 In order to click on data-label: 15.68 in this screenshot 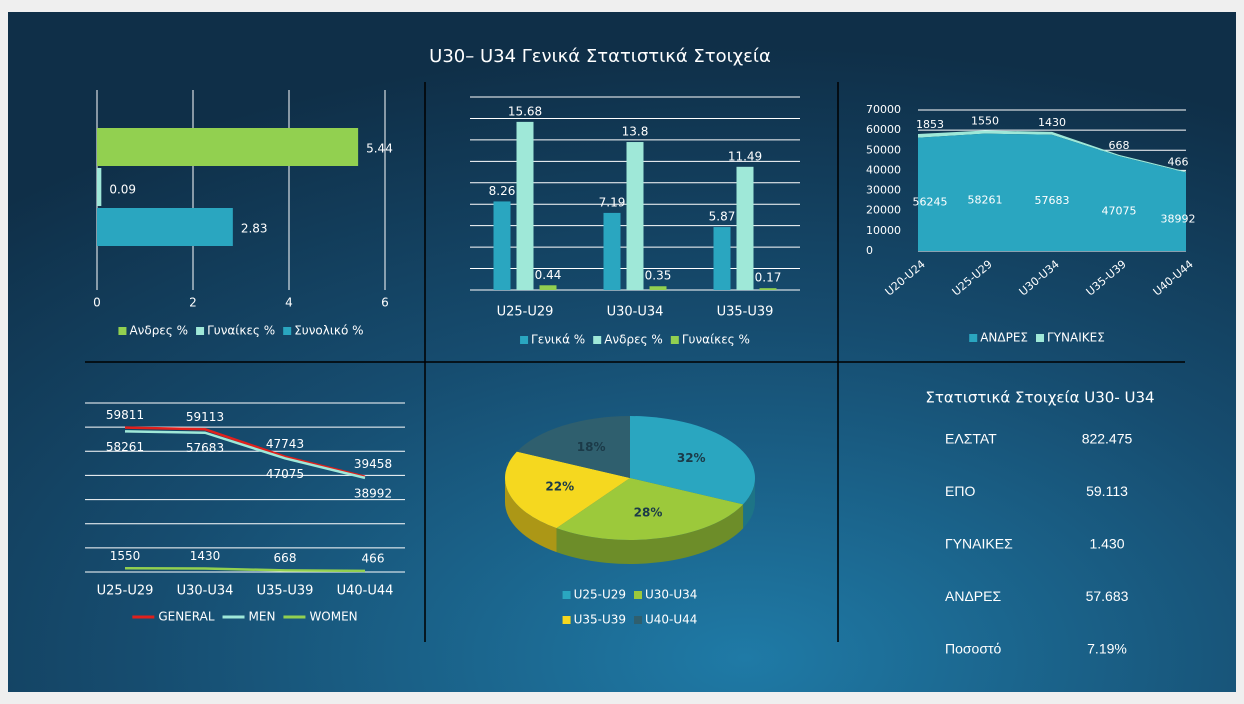, I will do `click(525, 111)`.